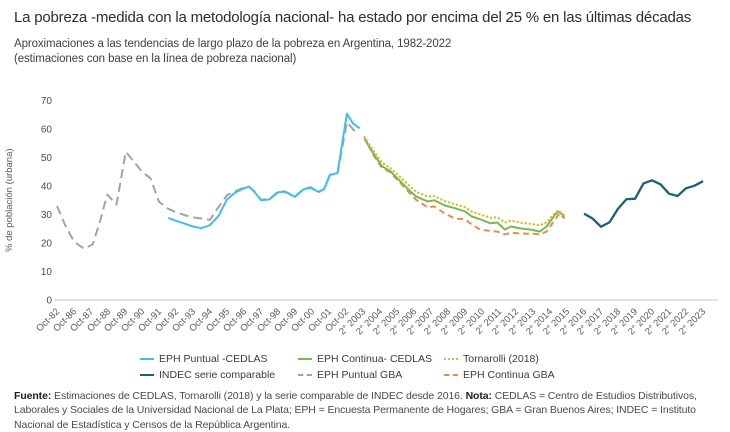 The image size is (730, 432). I want to click on legend-marker-eph-puntual-cedlas, so click(147, 359).